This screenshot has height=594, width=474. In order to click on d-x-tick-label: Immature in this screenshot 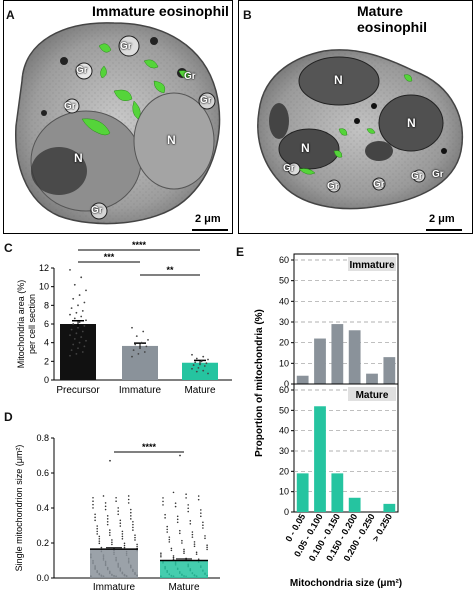, I will do `click(114, 587)`.